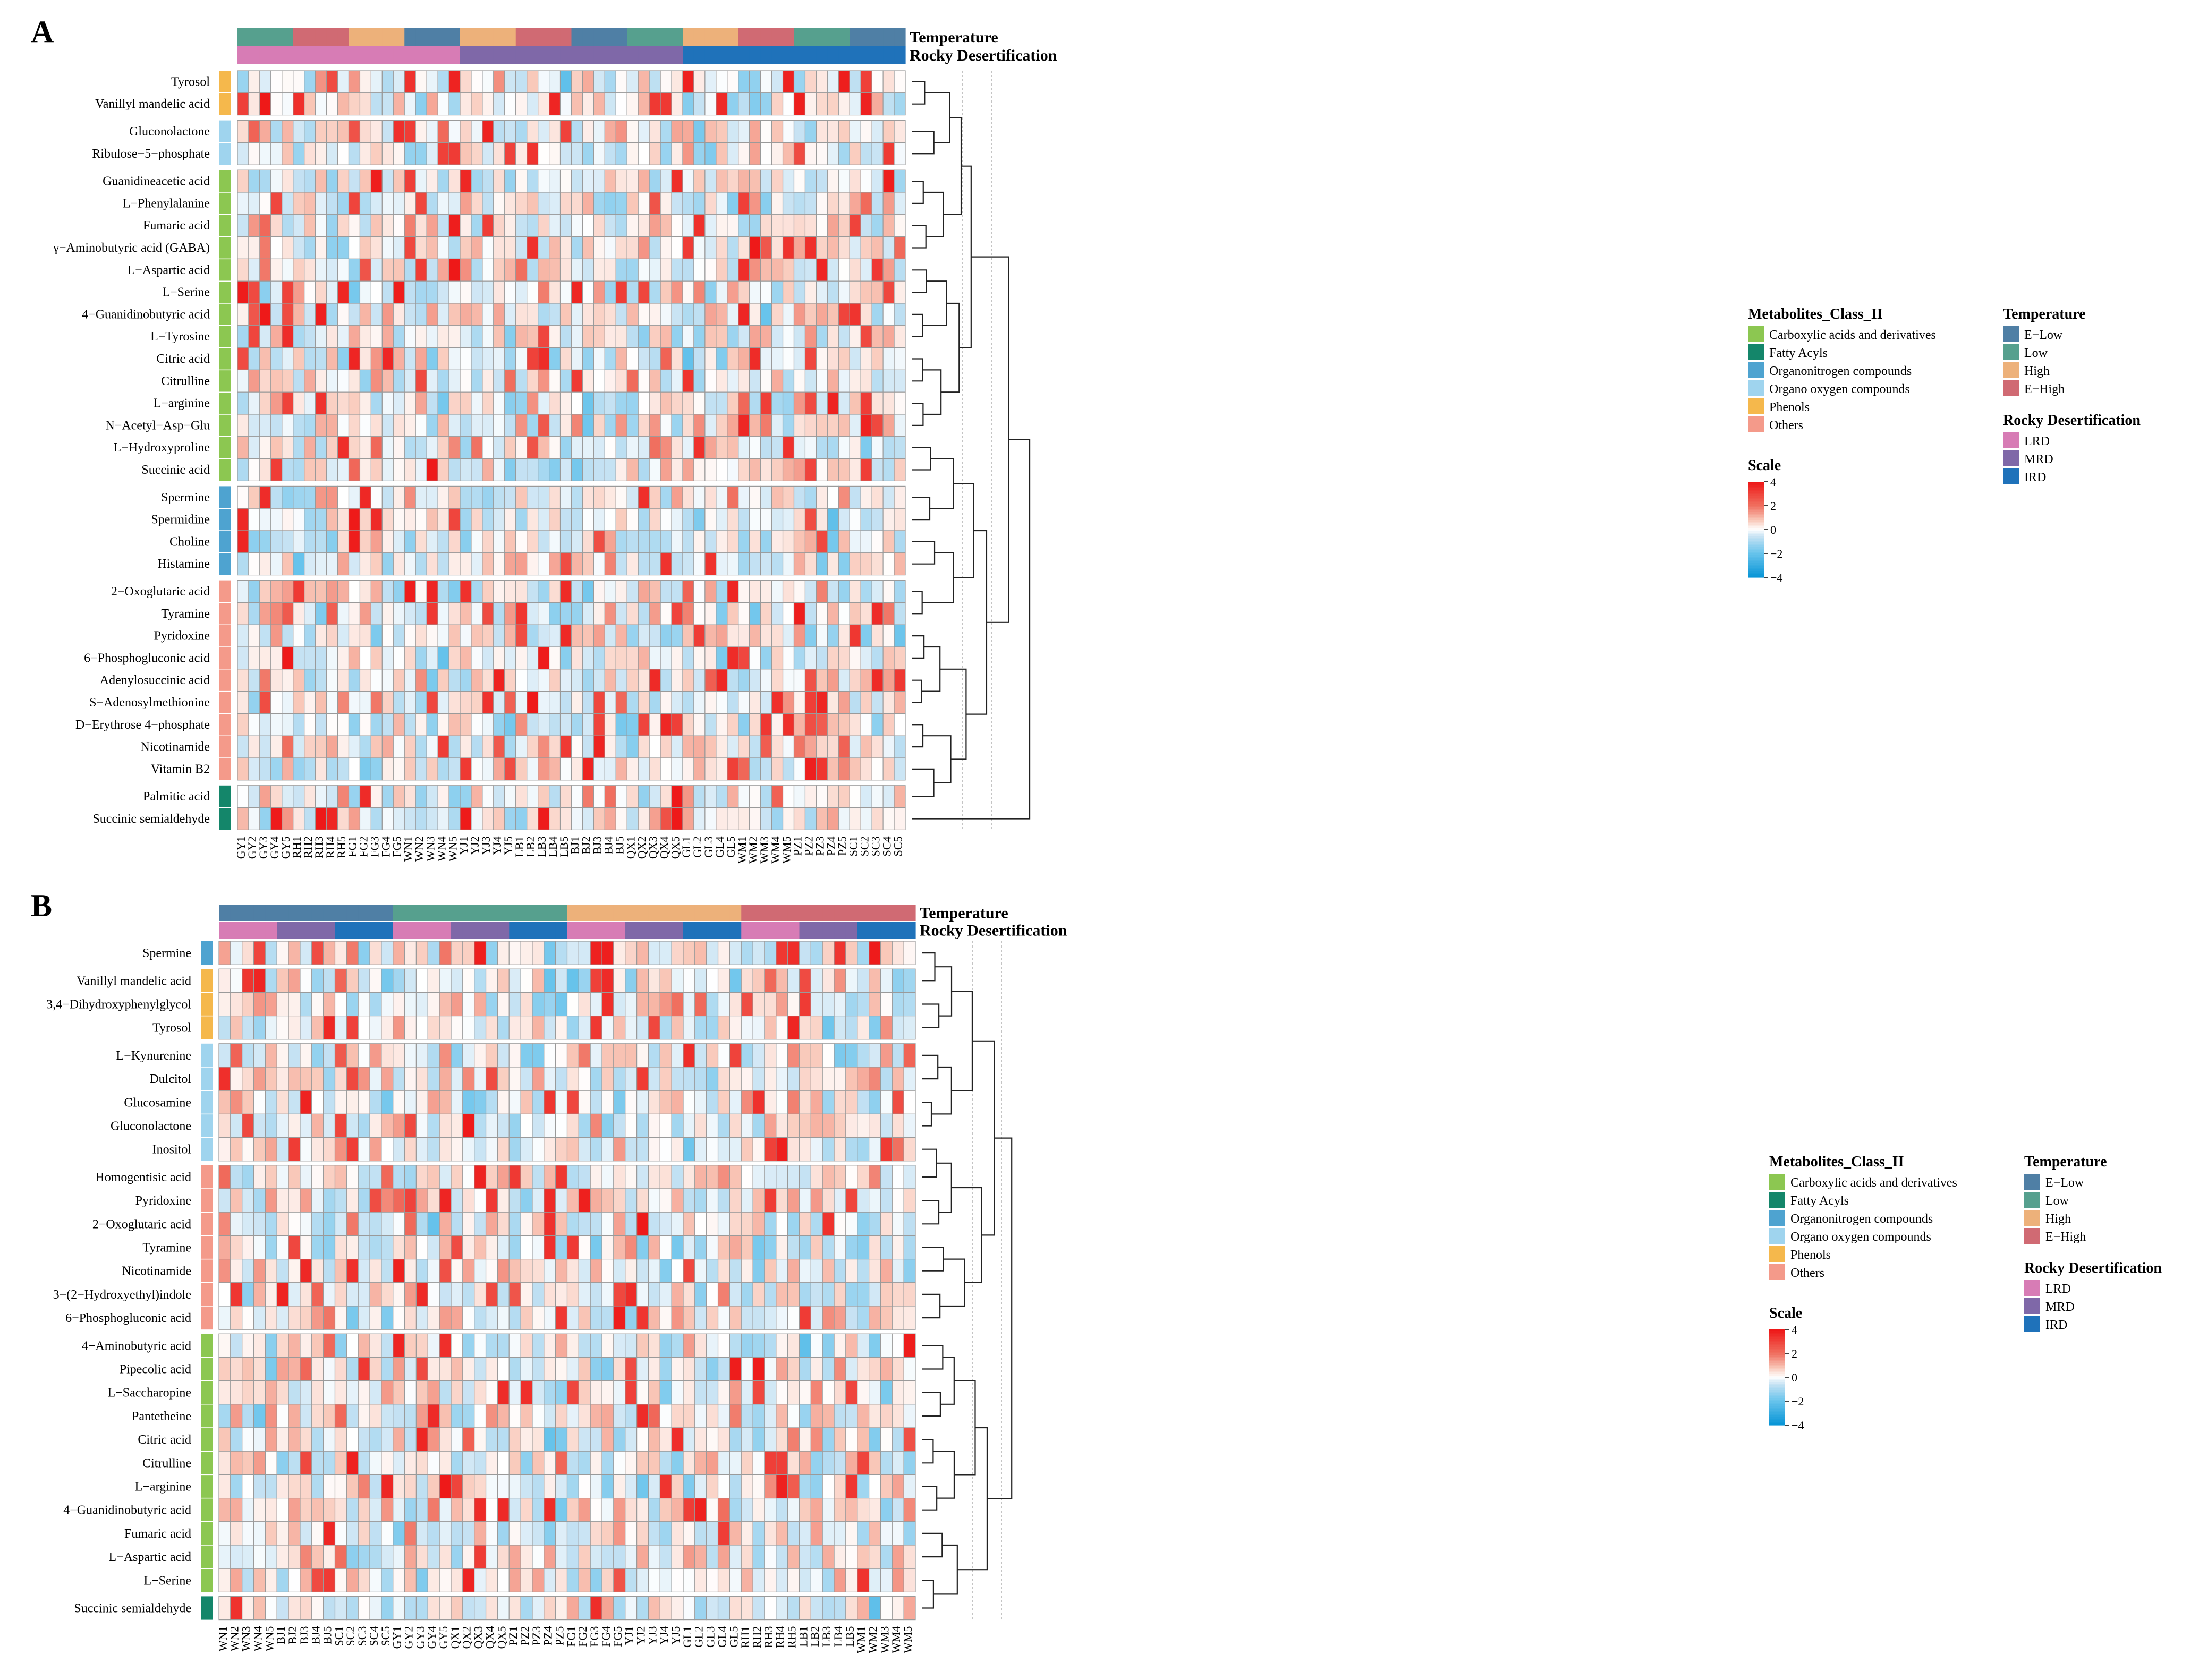 This screenshot has height=1680, width=2199. I want to click on row-label: Guanidineacetic acid, so click(156, 182).